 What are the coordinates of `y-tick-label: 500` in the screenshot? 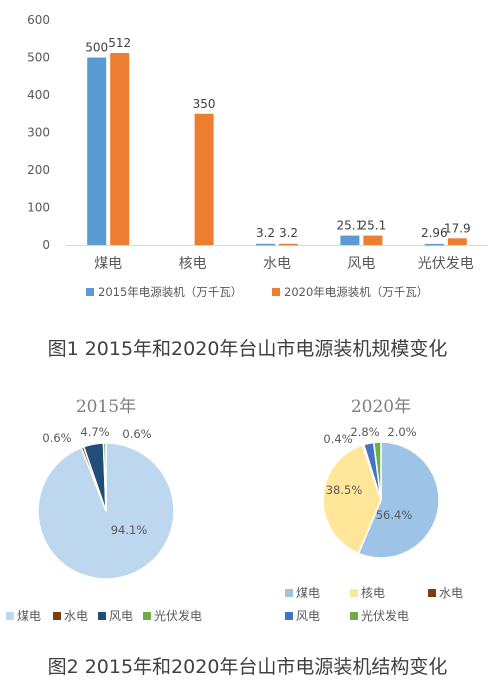 It's located at (38, 58).